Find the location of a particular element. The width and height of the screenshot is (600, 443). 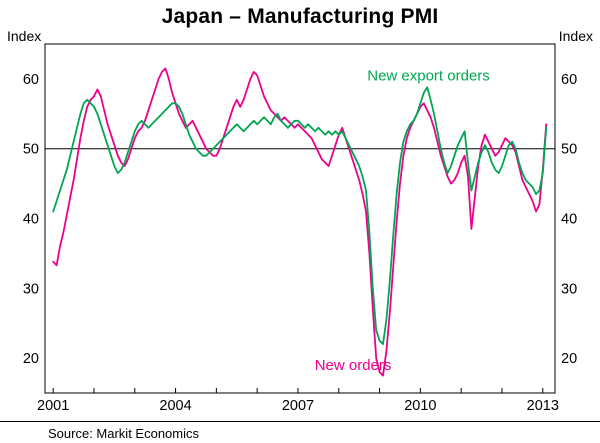

annotation-new-orders: New orders is located at coordinates (353, 365).